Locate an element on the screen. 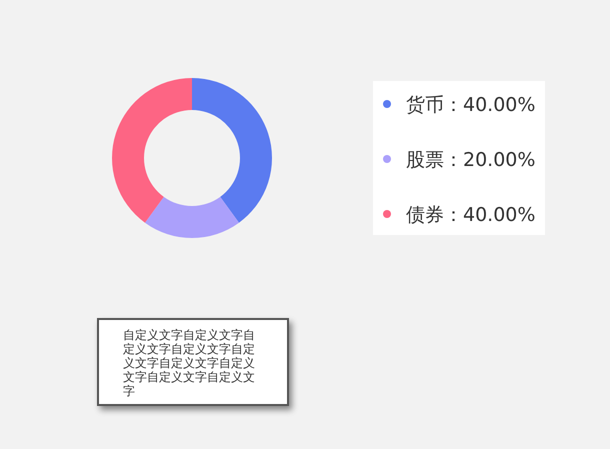 The image size is (610, 449). text: 自定义文字自定义文字自定义文字自定义文字自定义文字自定义文字自定义文字自定义文字自定义文字 is located at coordinates (193, 362).